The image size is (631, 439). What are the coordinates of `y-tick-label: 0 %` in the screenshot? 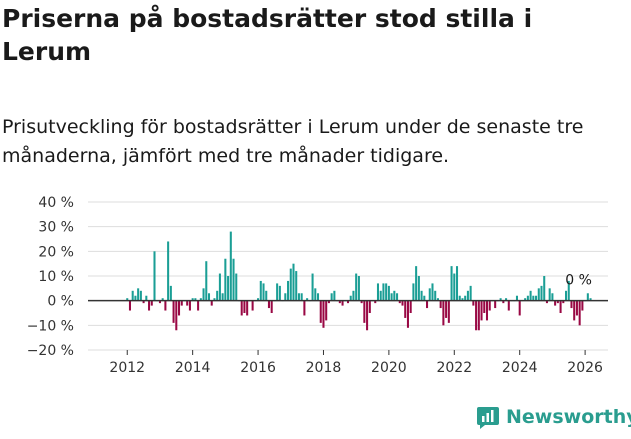 It's located at (60, 302).